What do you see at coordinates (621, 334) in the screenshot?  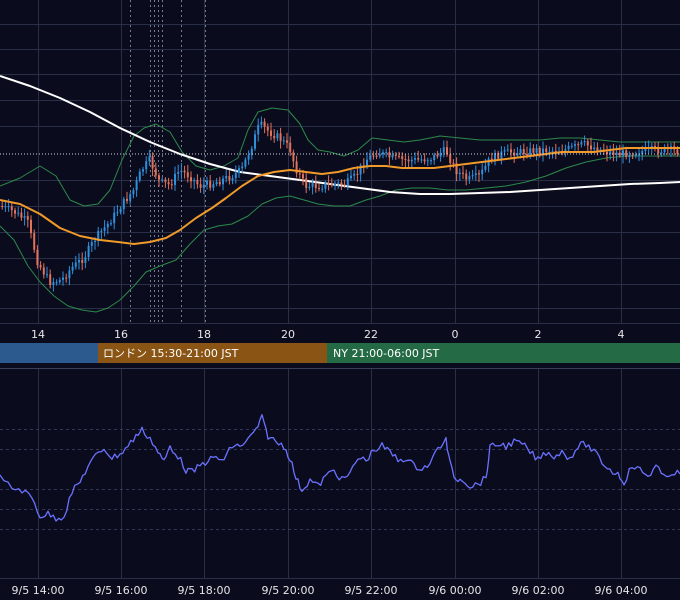 I see `time-tick-label: 4` at bounding box center [621, 334].